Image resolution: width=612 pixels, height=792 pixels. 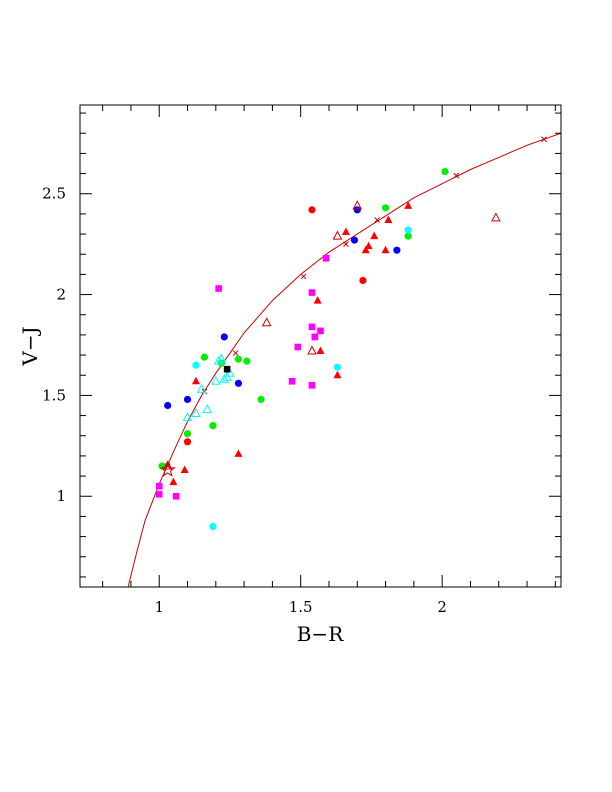 I want to click on y-tick-label: 2, so click(x=61, y=295).